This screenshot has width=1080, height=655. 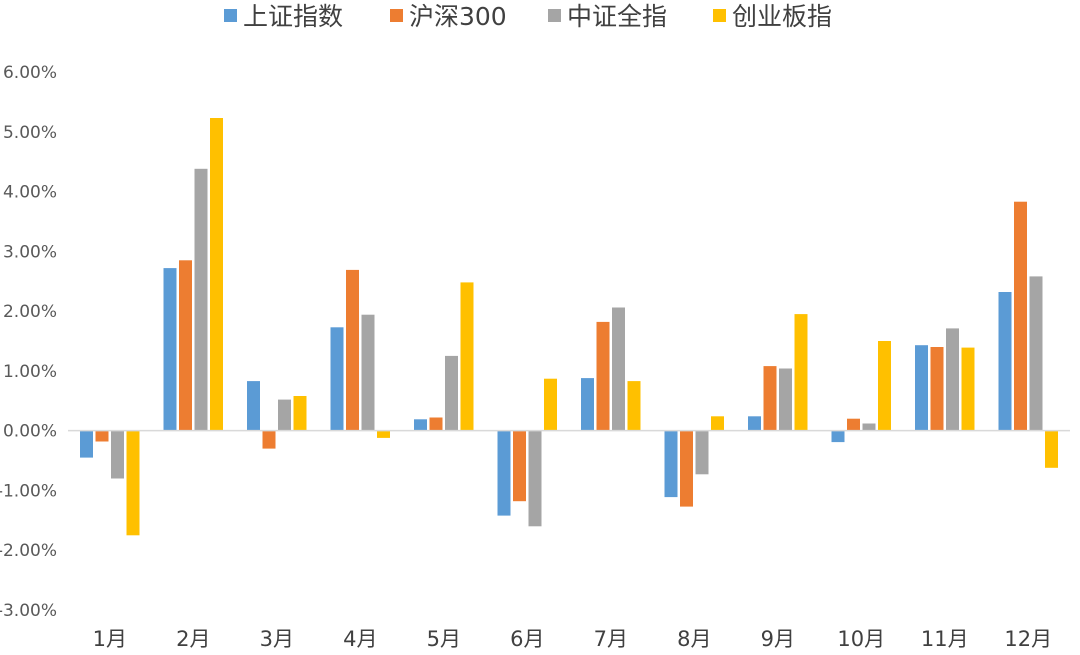 What do you see at coordinates (861, 639) in the screenshot?
I see `x-tick-label: 10月` at bounding box center [861, 639].